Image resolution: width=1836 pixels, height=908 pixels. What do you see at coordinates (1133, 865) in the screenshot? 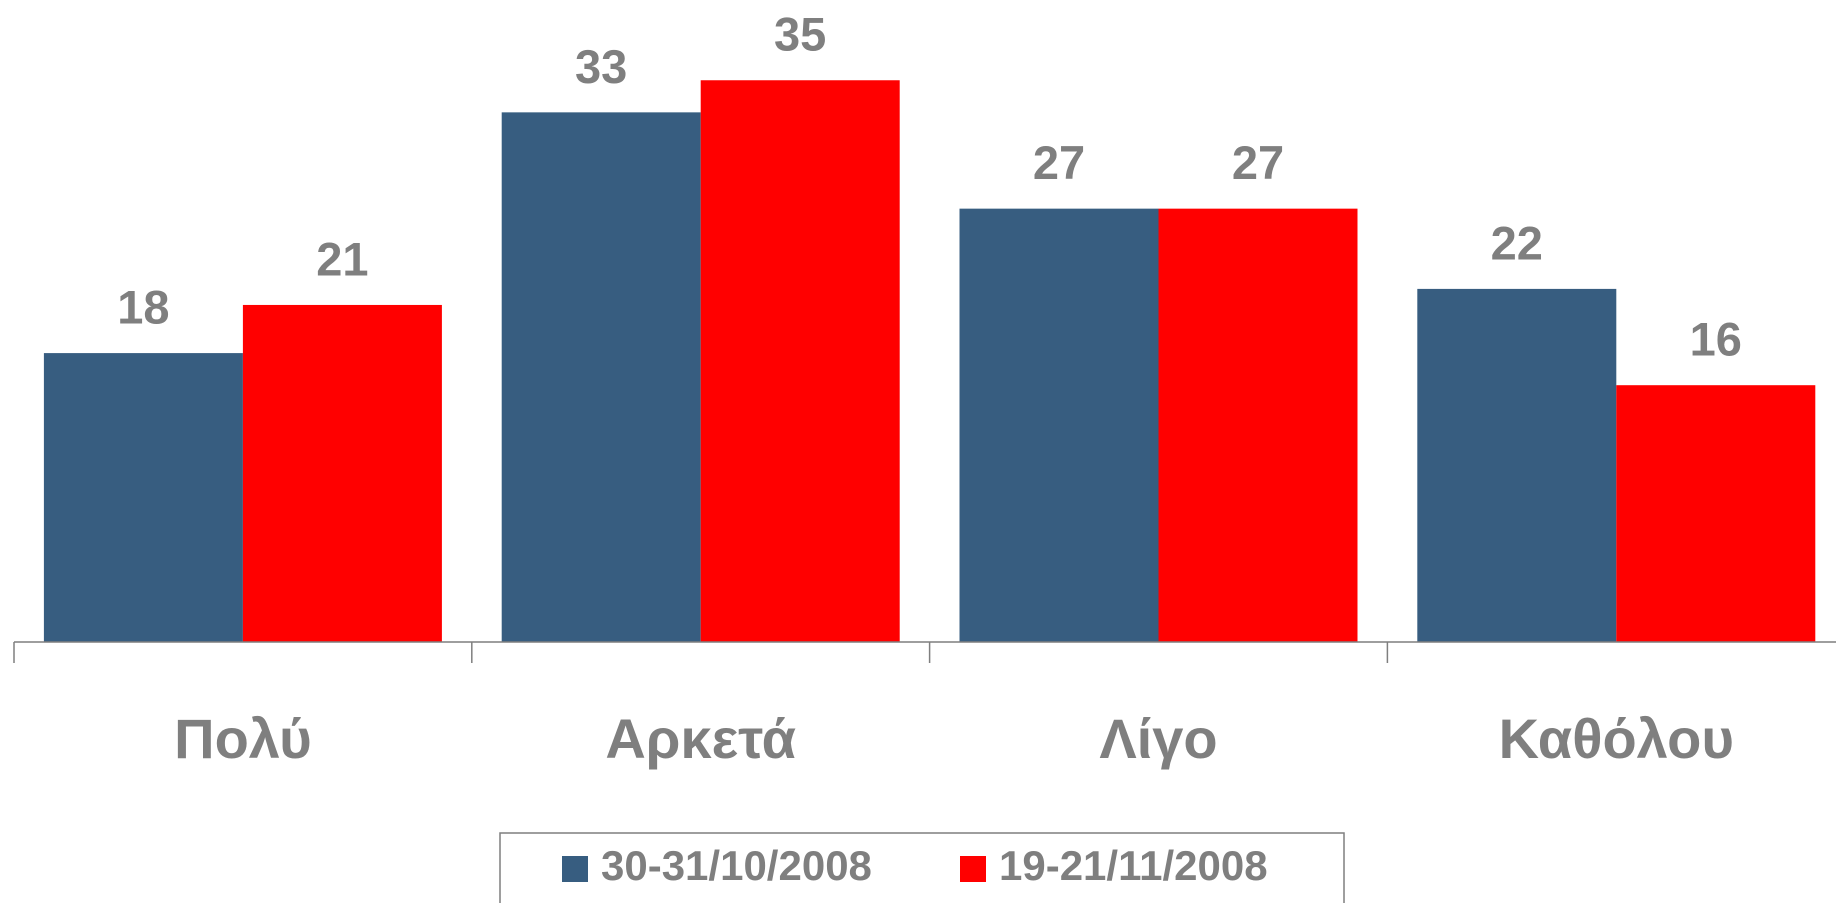
I see `legend-label: 19-21/11/2008` at bounding box center [1133, 865].